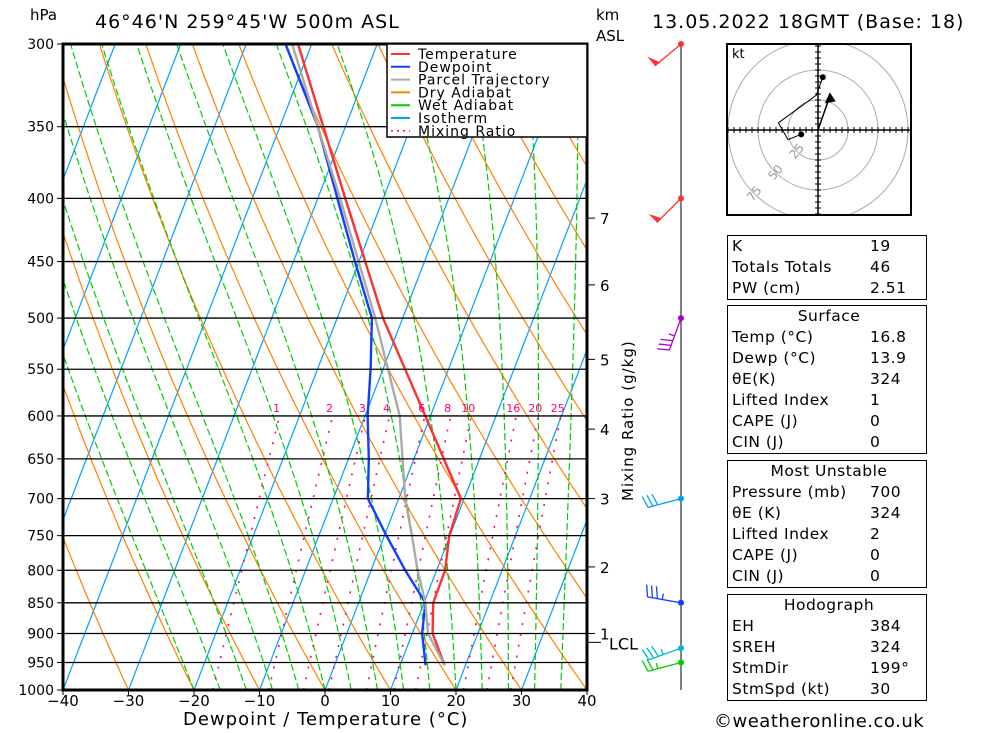  Describe the element at coordinates (829, 605) in the screenshot. I see `hodograph-table-title: Hodograph` at that location.